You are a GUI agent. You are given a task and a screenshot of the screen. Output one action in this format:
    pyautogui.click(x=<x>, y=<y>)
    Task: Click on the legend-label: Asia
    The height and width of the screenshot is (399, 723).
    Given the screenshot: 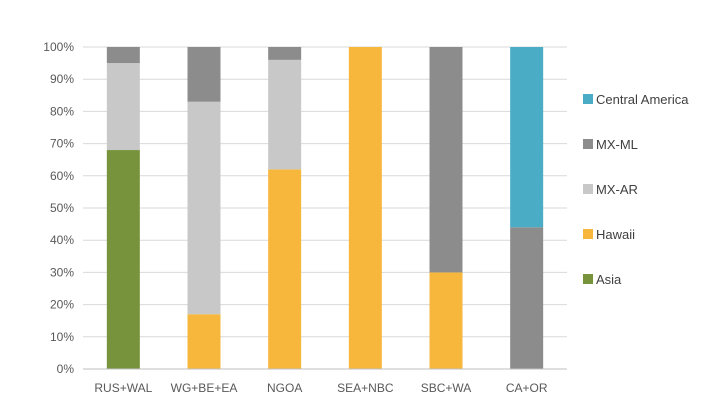 What is the action you would take?
    pyautogui.click(x=609, y=279)
    